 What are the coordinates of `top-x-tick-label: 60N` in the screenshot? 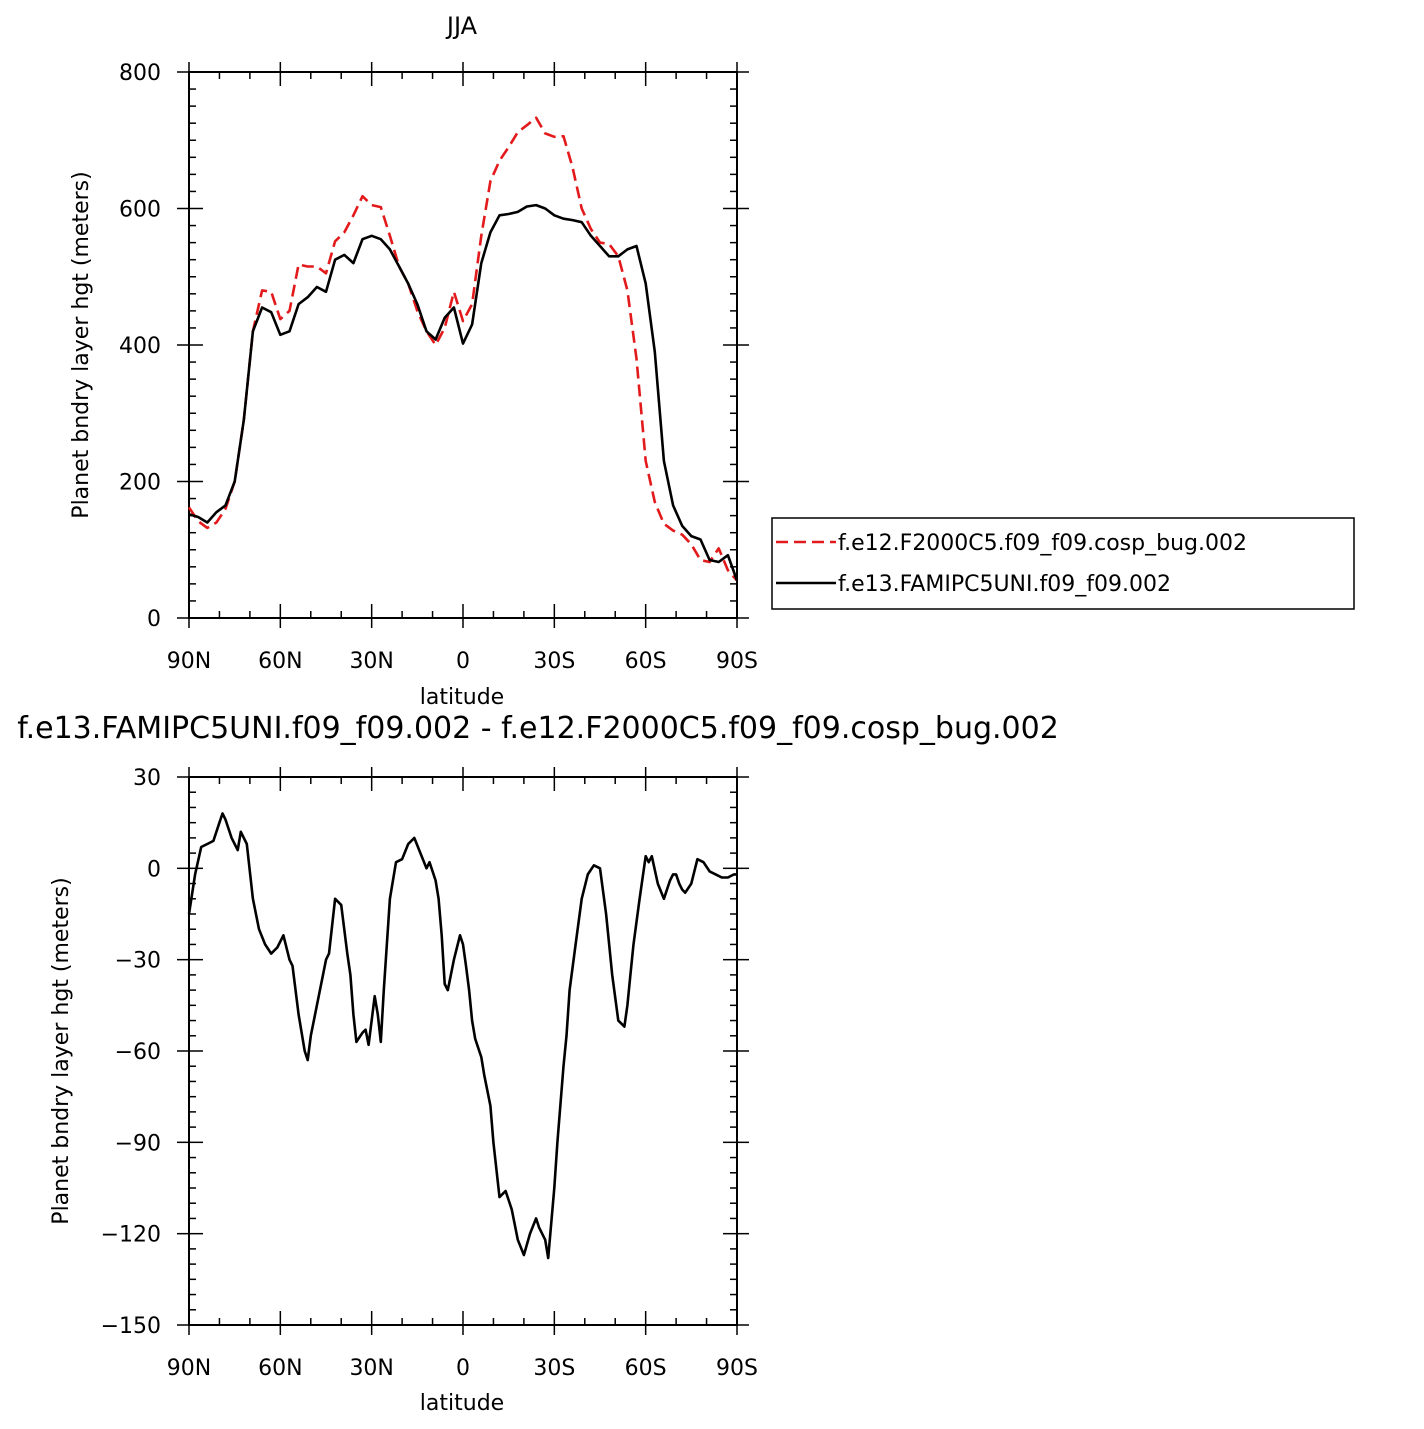 It's located at (280, 661).